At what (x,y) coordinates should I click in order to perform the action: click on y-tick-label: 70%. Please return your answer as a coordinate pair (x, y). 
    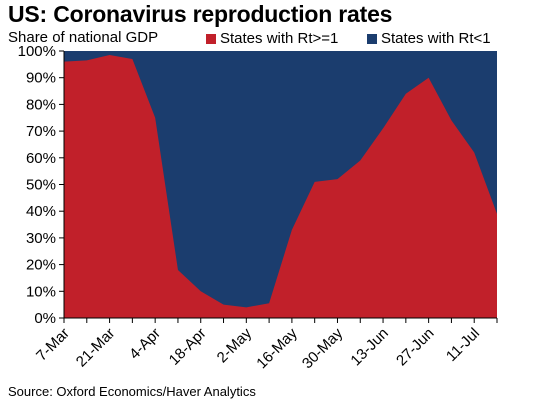
    Looking at the image, I should click on (41, 131).